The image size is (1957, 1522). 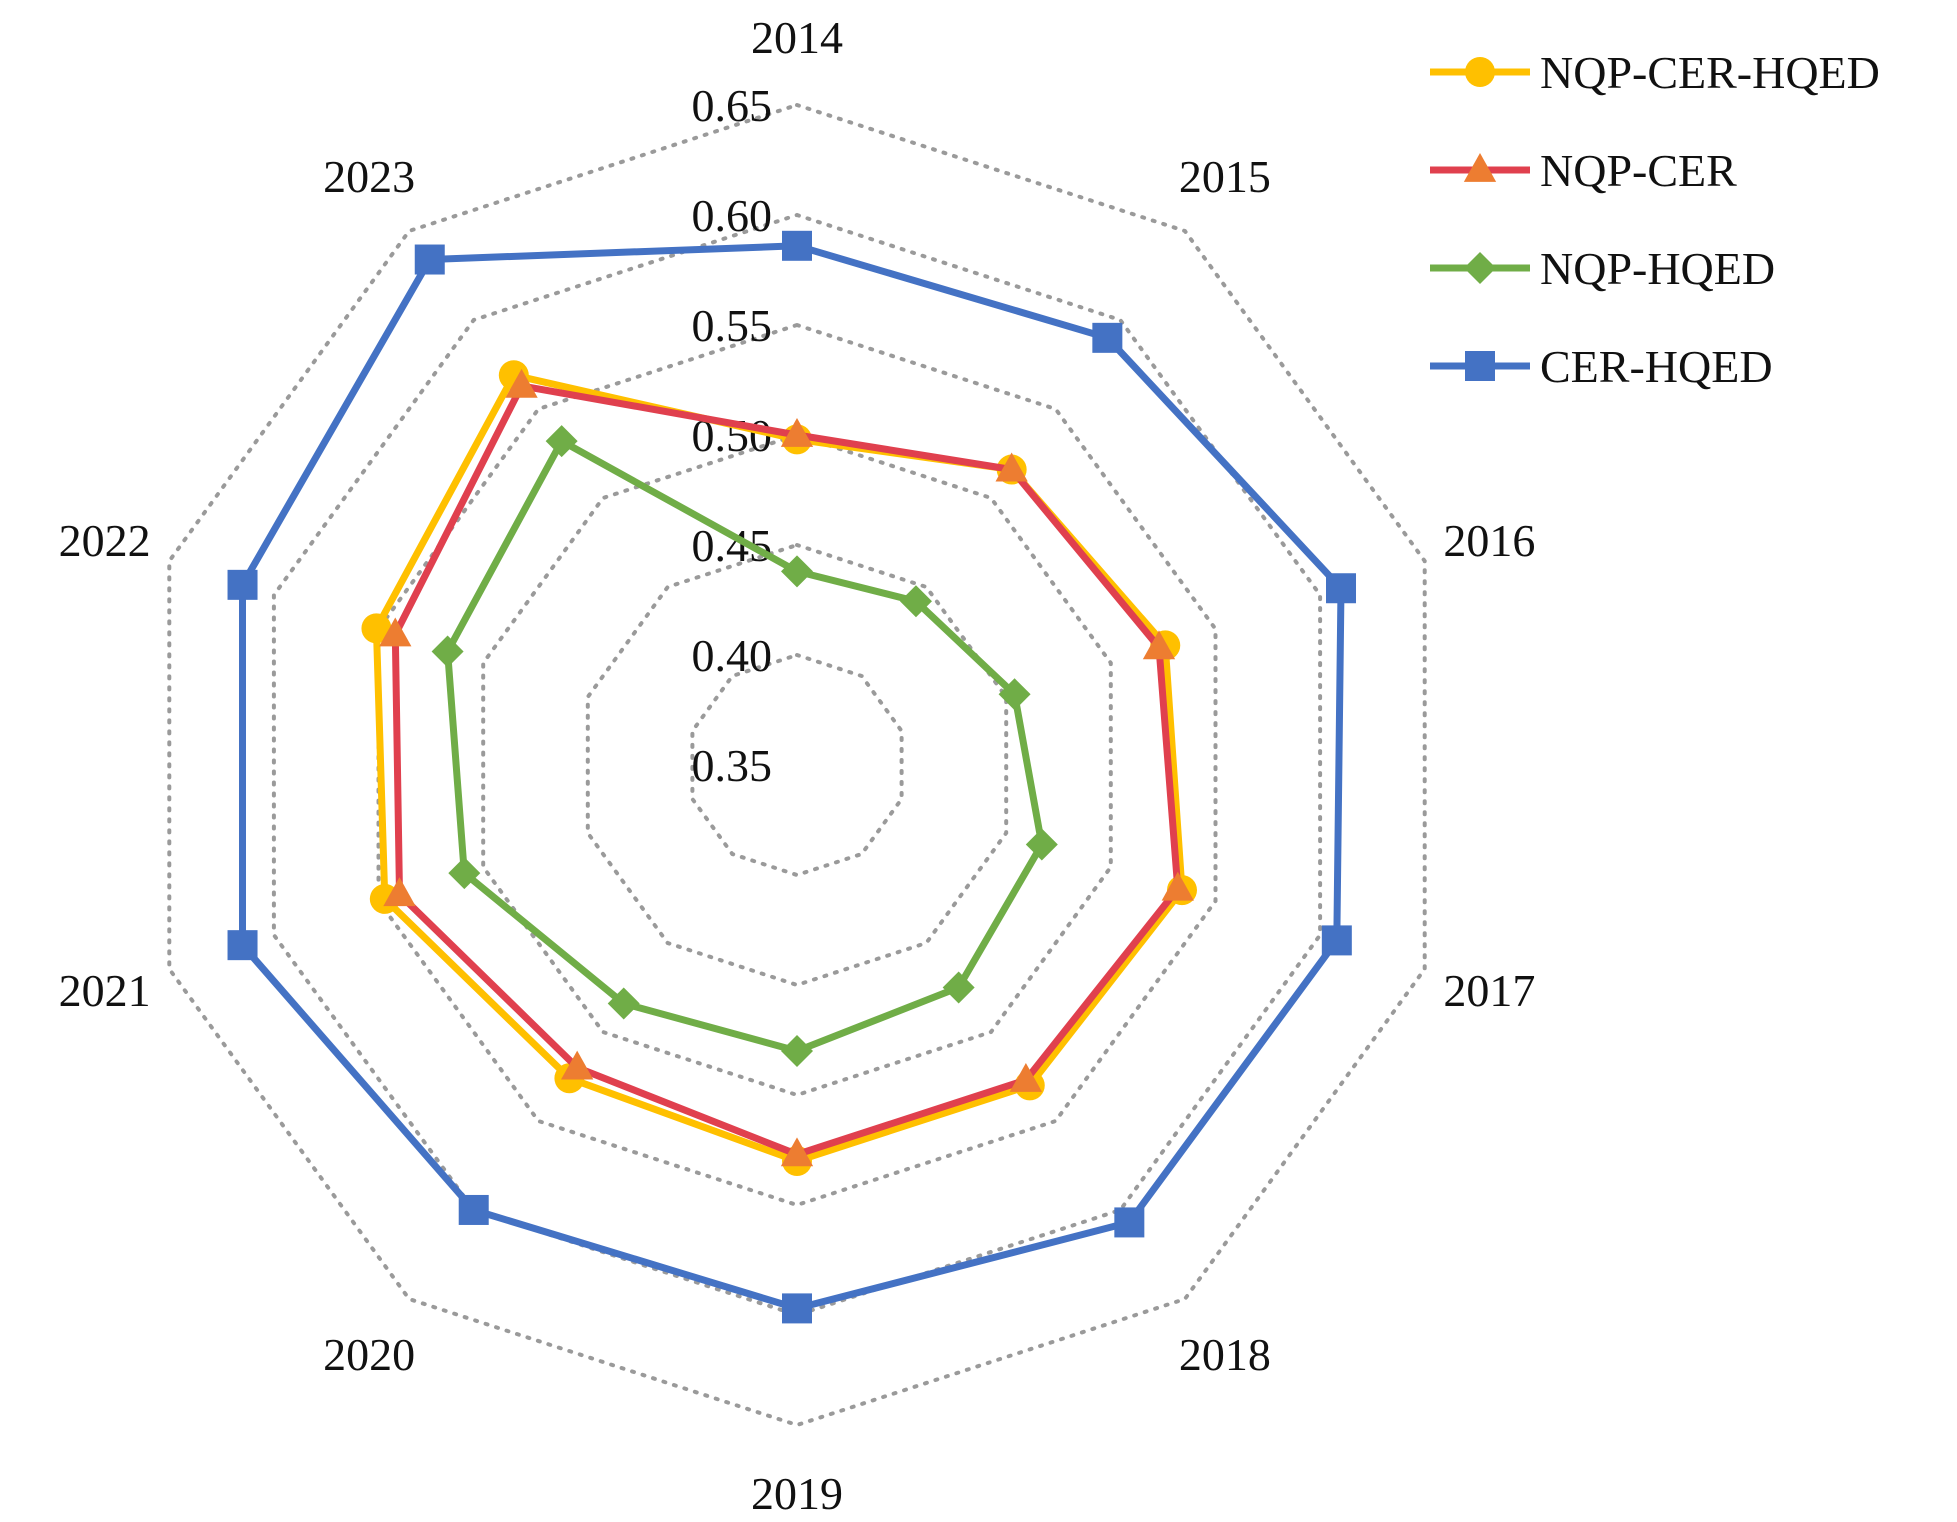 I want to click on data-point-CER-HQED-2023, so click(x=429, y=259).